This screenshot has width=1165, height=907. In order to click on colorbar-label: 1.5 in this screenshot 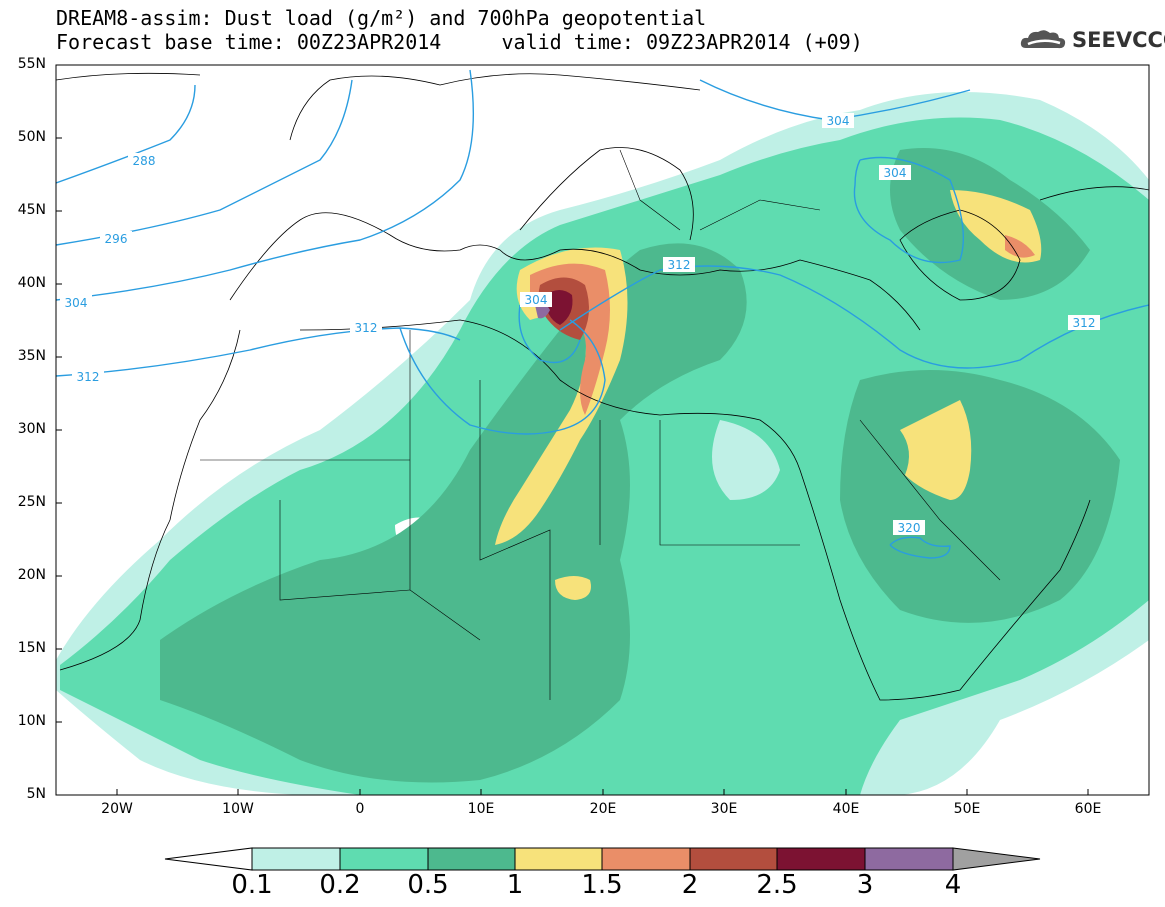, I will do `click(602, 885)`.